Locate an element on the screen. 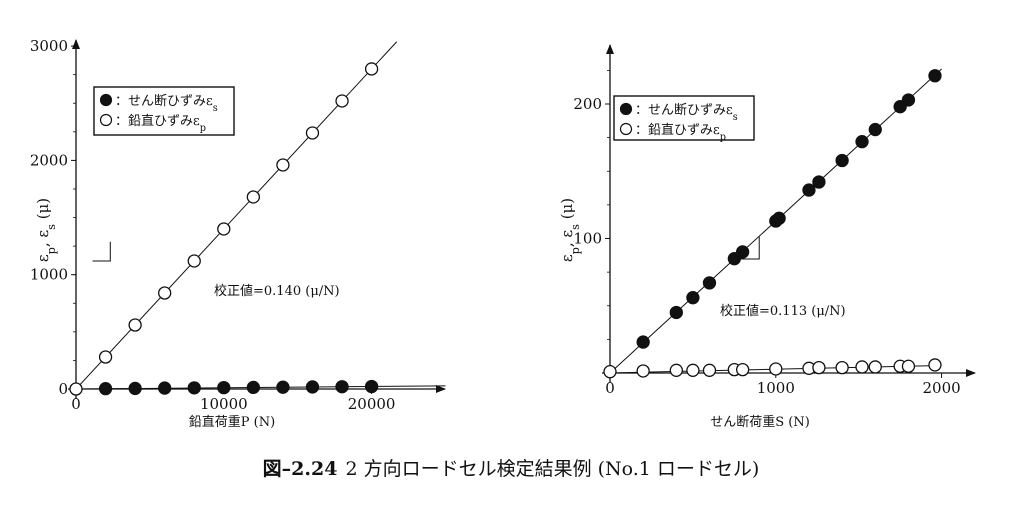 This screenshot has height=524, width=1022. y-tick-label: 200 is located at coordinates (587, 104).